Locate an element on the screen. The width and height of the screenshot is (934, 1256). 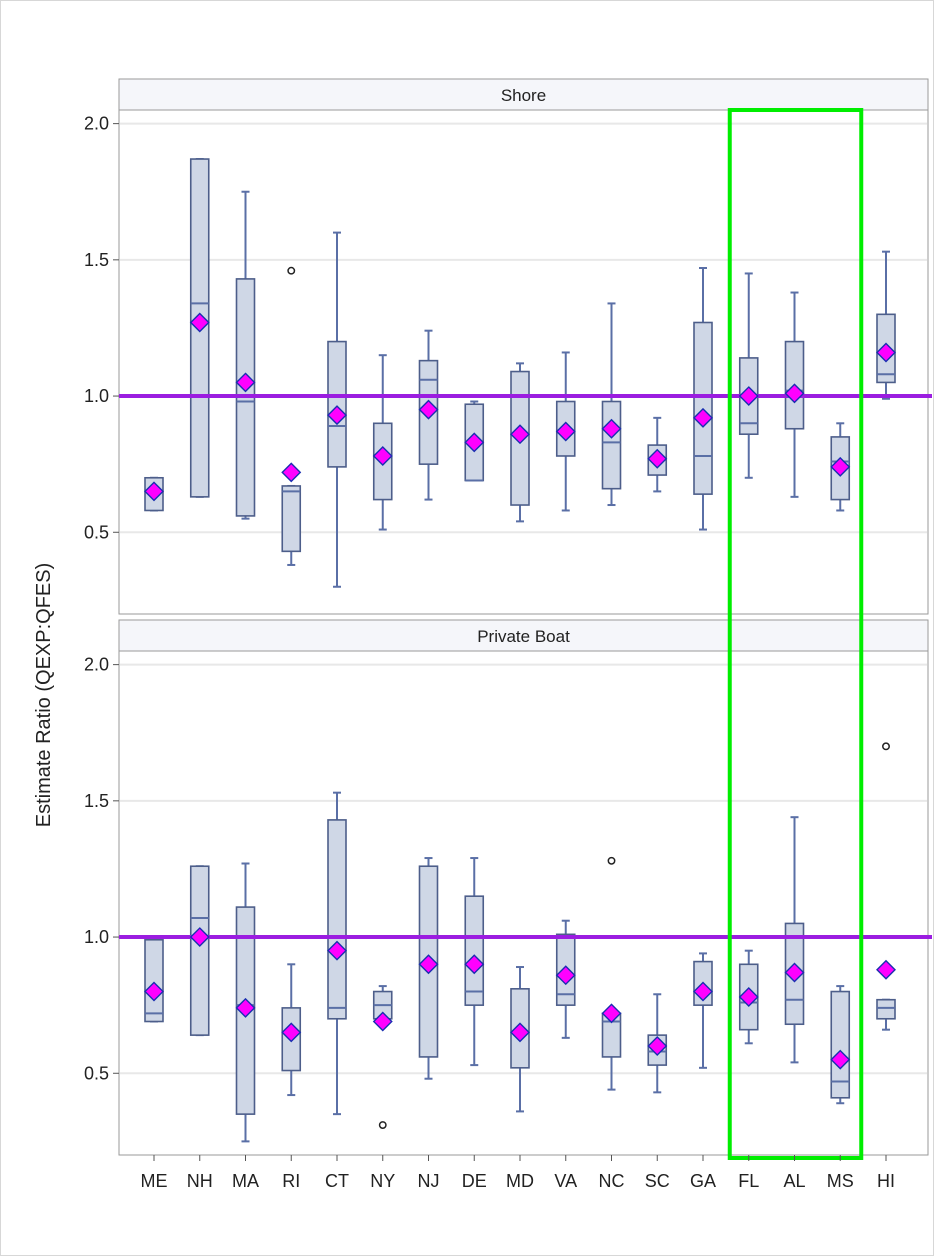
x-tick-label: HI is located at coordinates (886, 1181).